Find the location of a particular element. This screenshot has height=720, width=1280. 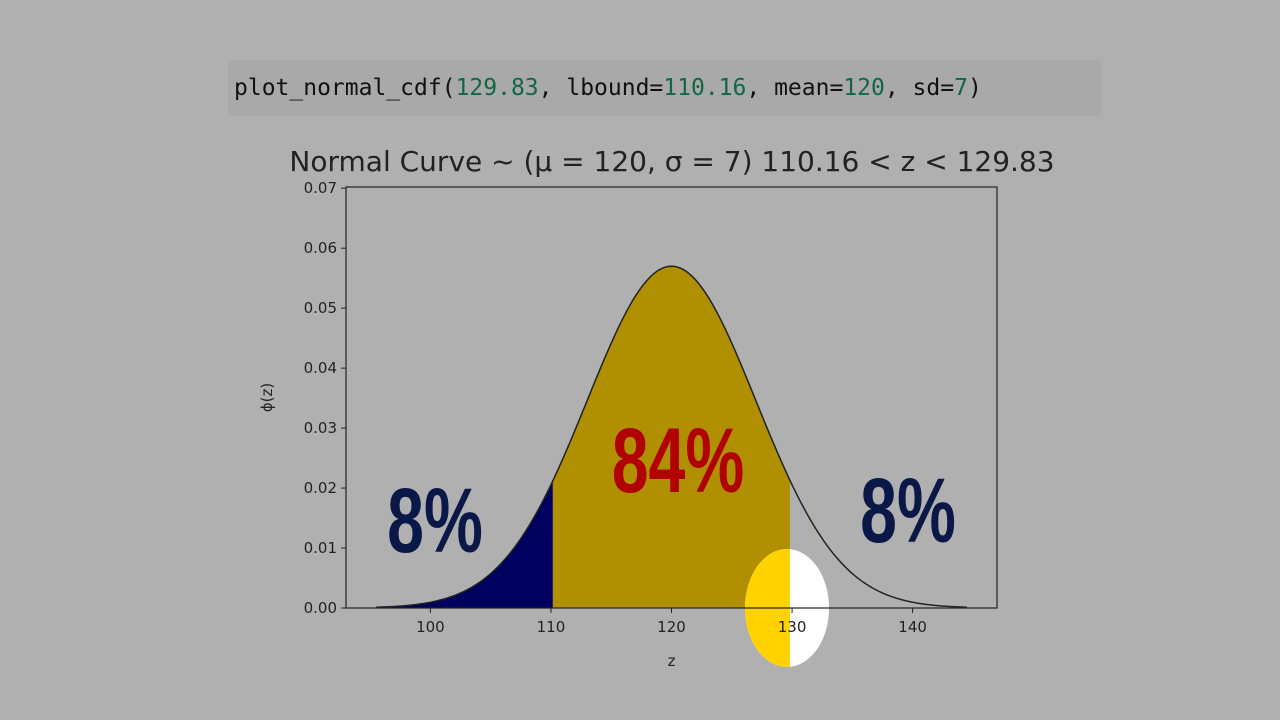

code-number: 120 is located at coordinates (864, 88).